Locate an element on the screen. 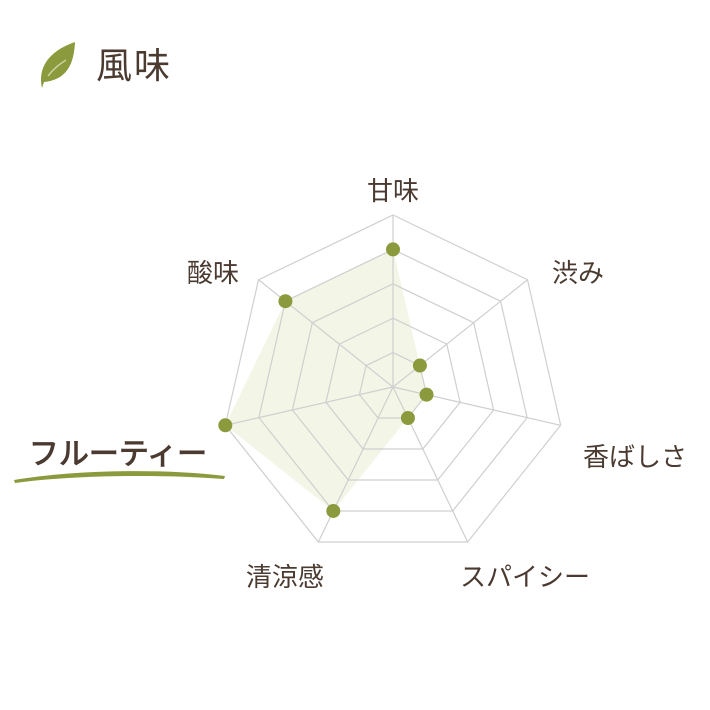  axis-label-sweetness: 甘味 is located at coordinates (393, 192).